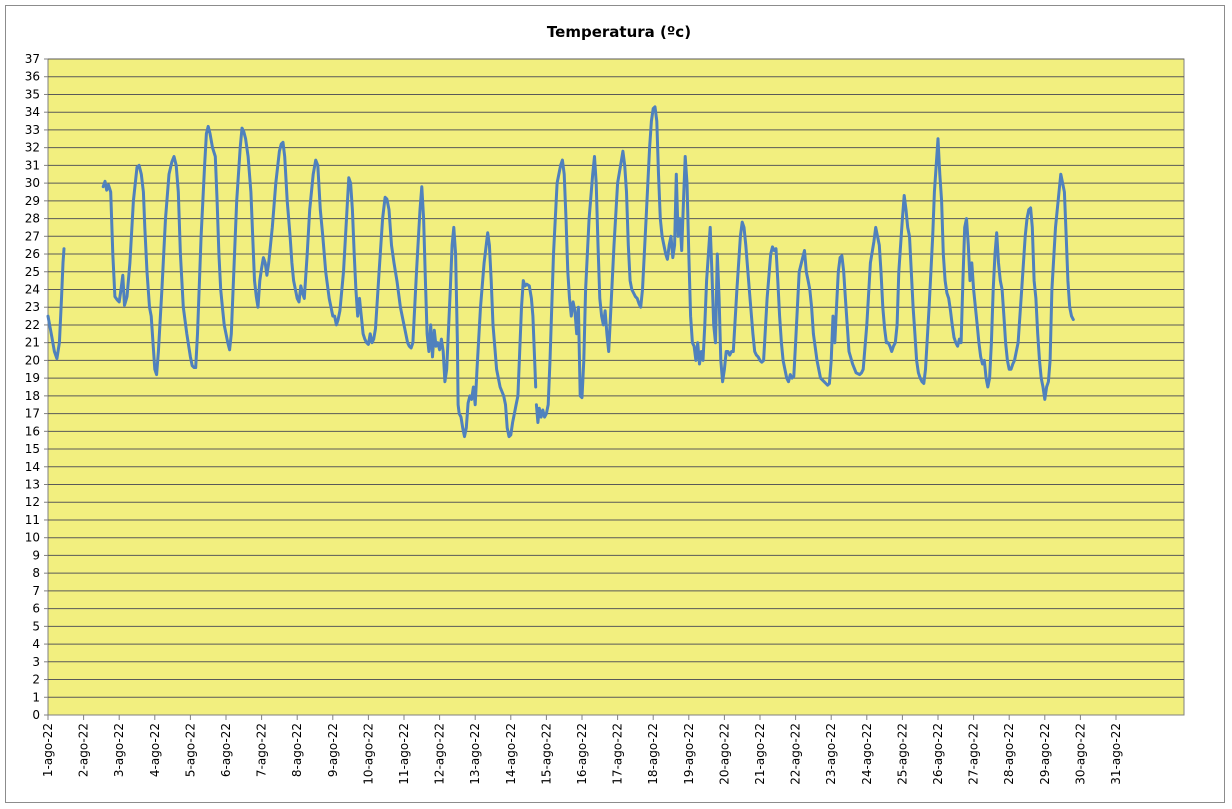  I want to click on y-tick-label: 13, so click(32, 485).